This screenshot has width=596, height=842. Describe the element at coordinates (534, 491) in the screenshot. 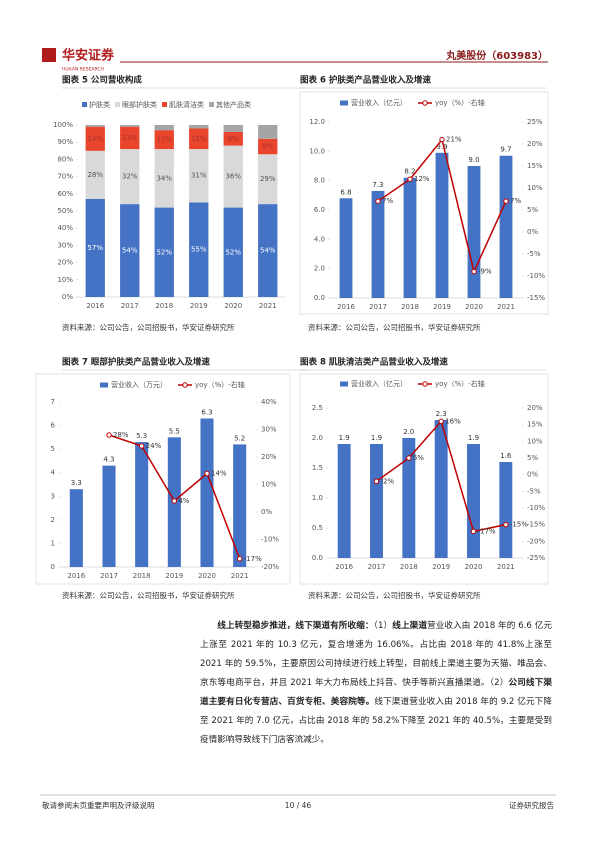

I see `y2-tick-label: -5%` at that location.